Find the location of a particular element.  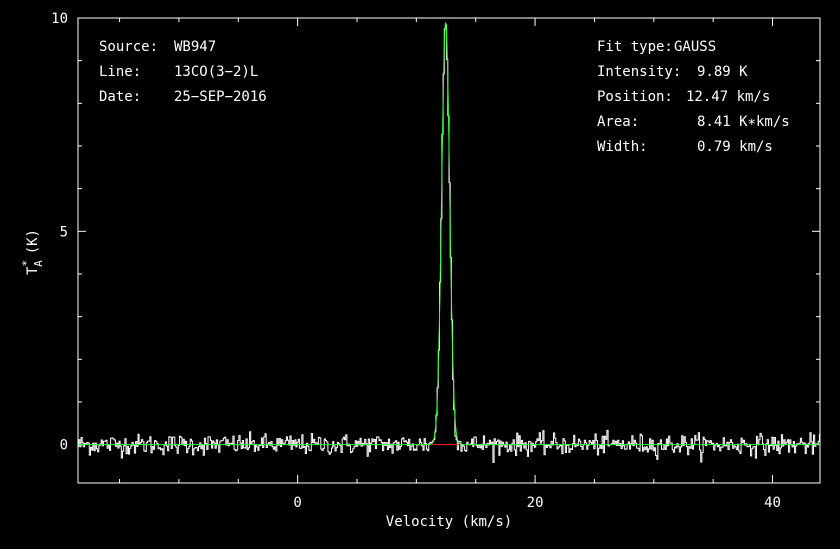

y-axis-label-sub: A is located at coordinates (38, 263).